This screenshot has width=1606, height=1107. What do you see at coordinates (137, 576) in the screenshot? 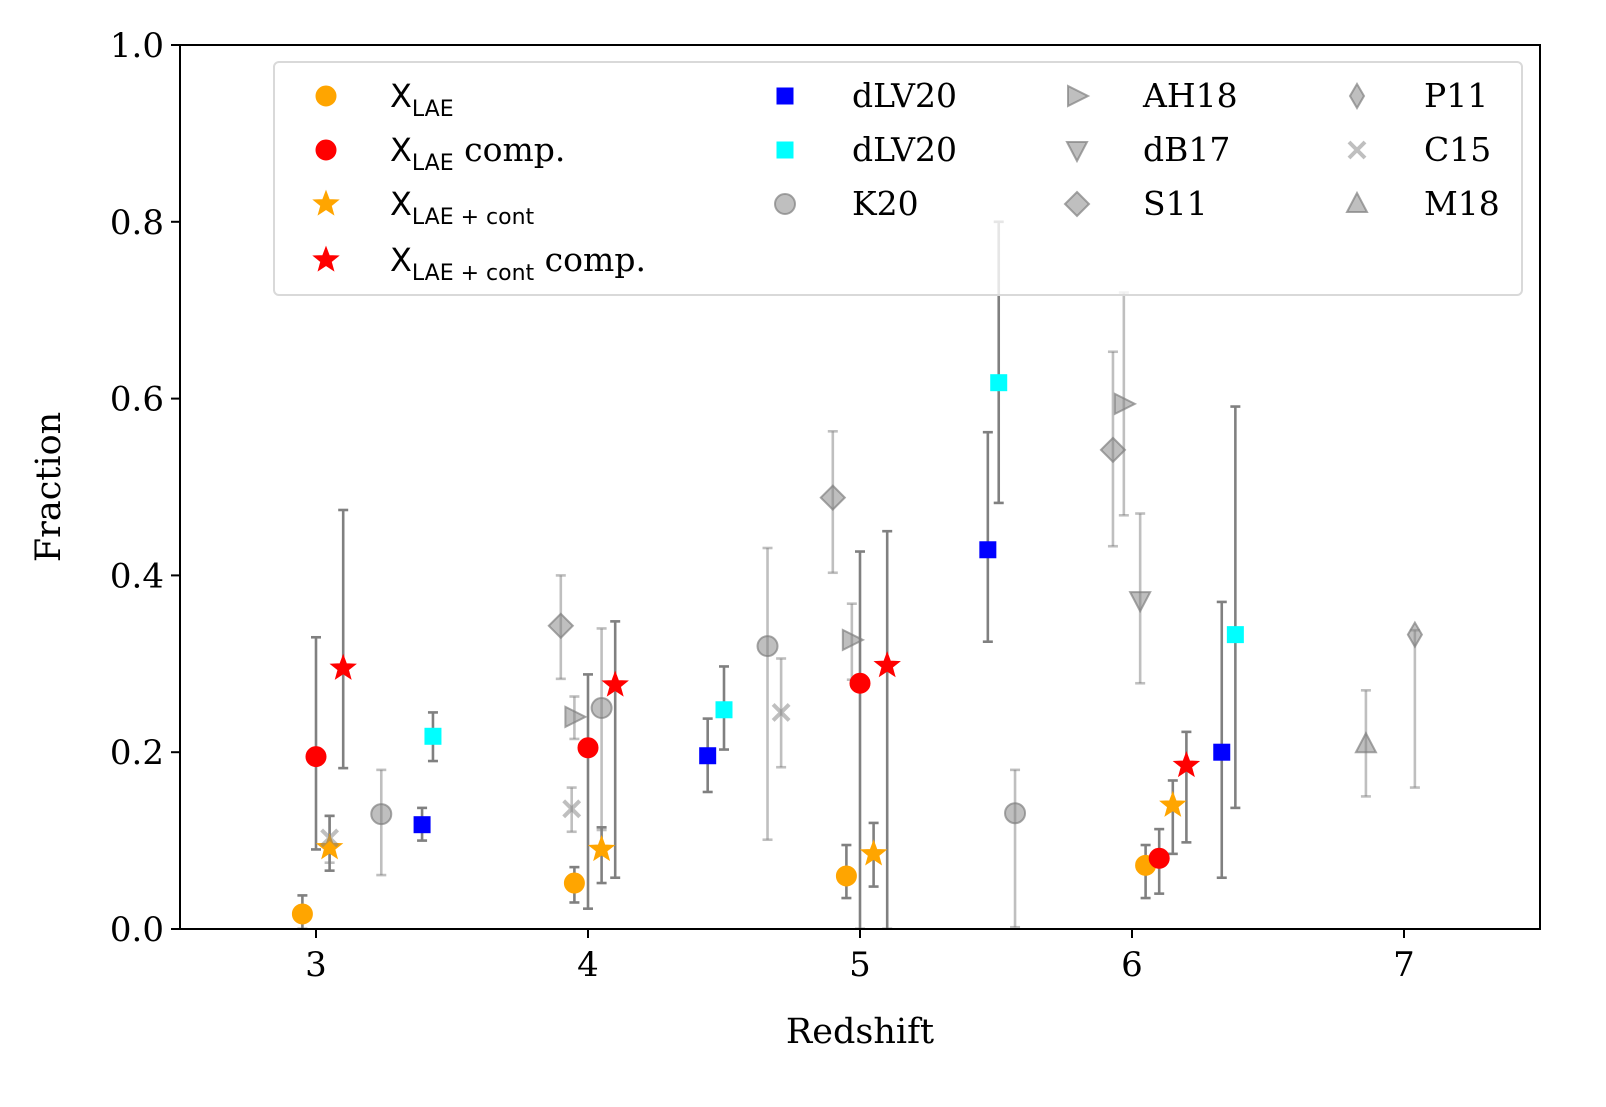
I see `y-tick-label-0.4: 0.4` at bounding box center [137, 576].